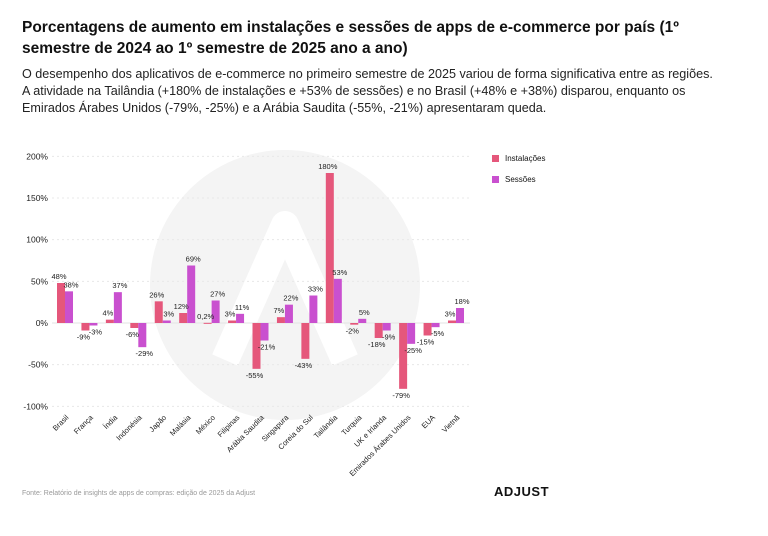 The image size is (768, 536). I want to click on sessions-data-label: 27%, so click(217, 294).